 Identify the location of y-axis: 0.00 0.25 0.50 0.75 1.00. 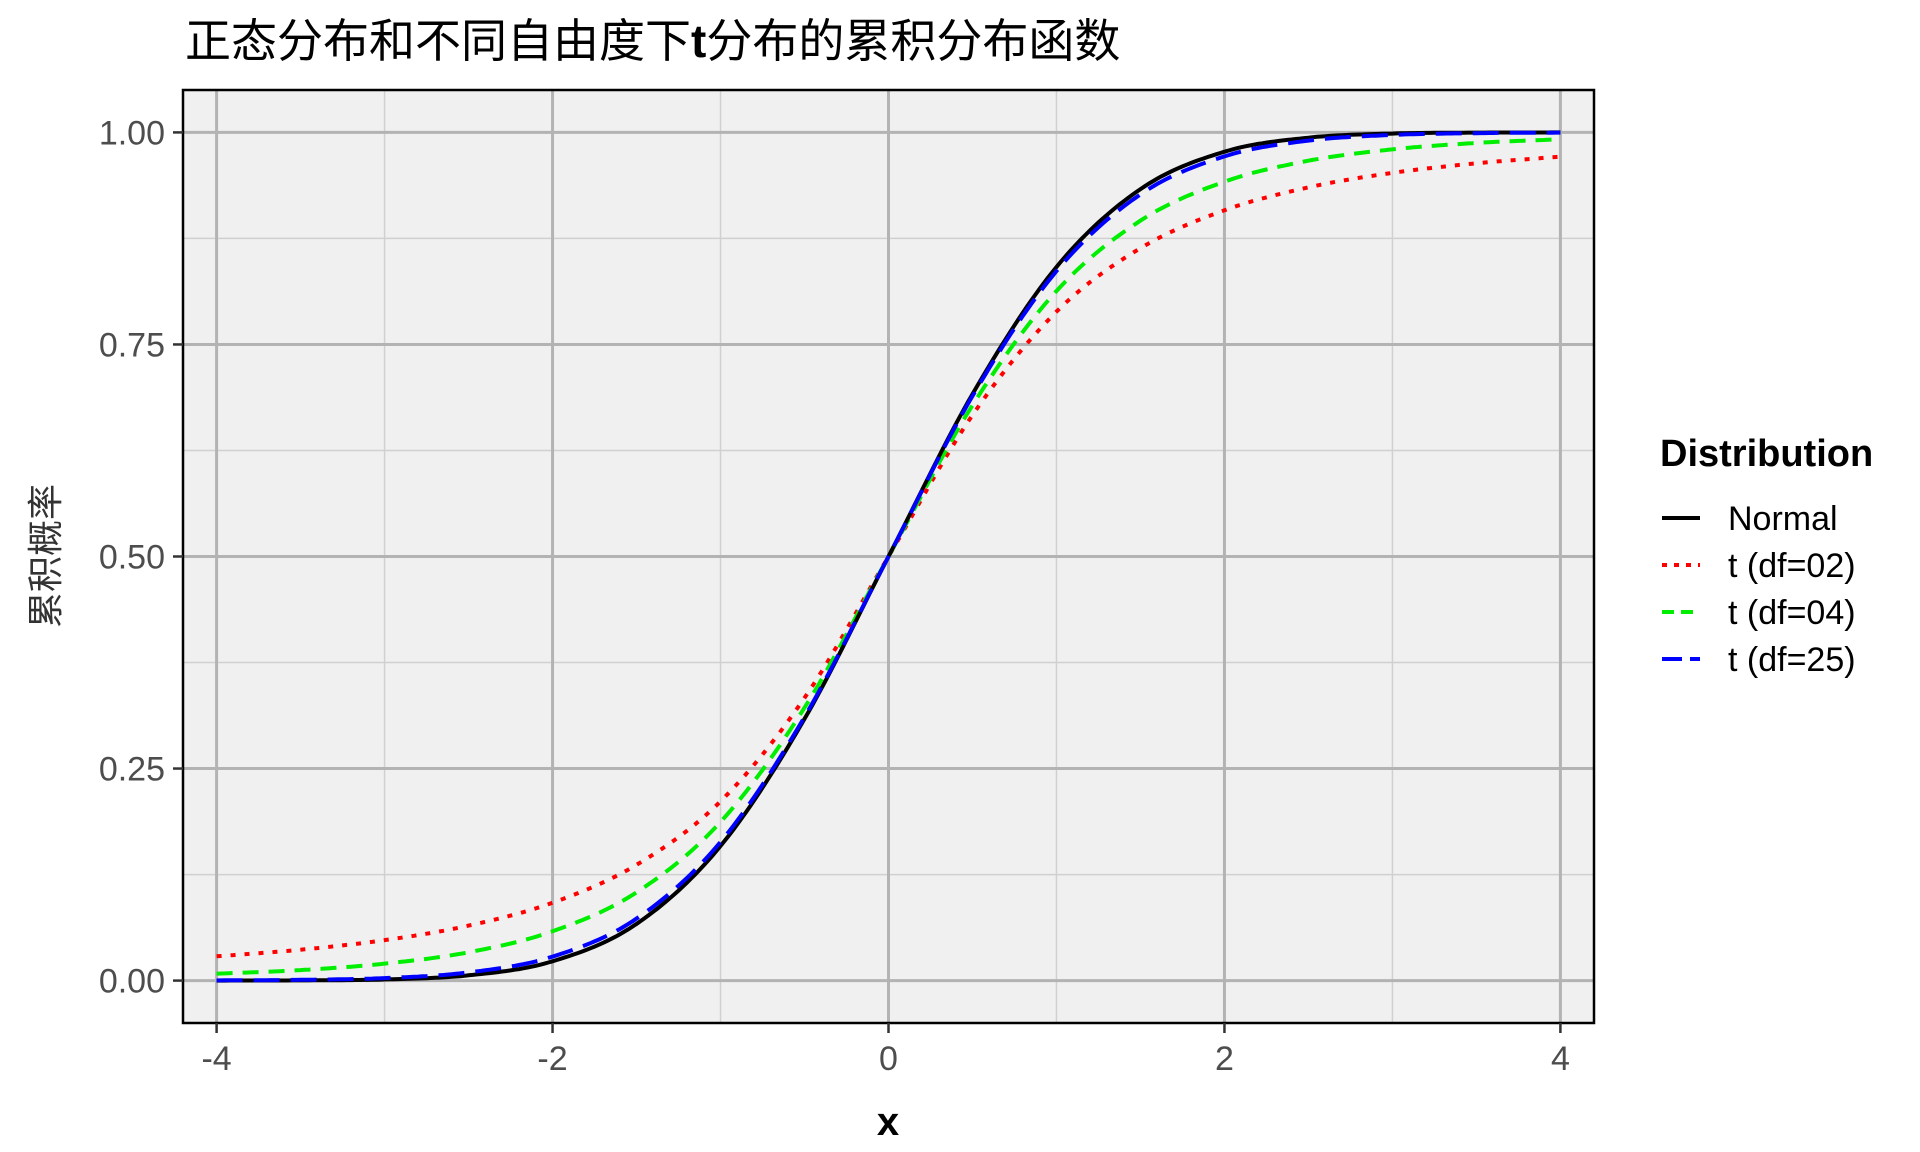
(141, 557).